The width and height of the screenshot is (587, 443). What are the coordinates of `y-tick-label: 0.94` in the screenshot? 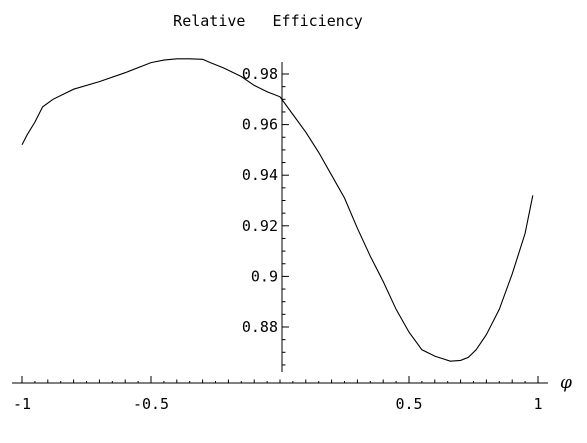 It's located at (260, 175).